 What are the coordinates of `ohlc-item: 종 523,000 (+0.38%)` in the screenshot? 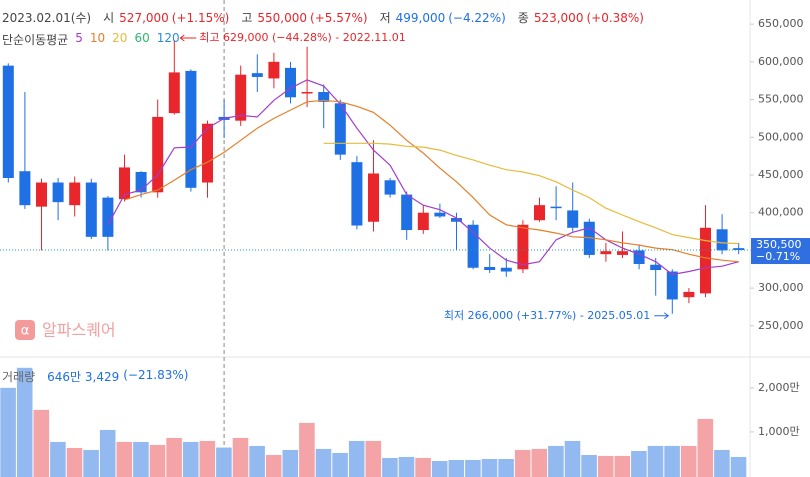 It's located at (581, 17).